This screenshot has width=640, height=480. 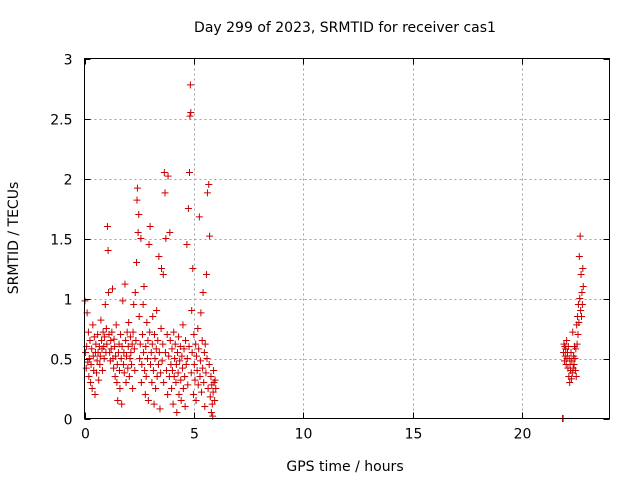 What do you see at coordinates (14, 238) in the screenshot?
I see `y-axis-label: SRMTID / TECUs` at bounding box center [14, 238].